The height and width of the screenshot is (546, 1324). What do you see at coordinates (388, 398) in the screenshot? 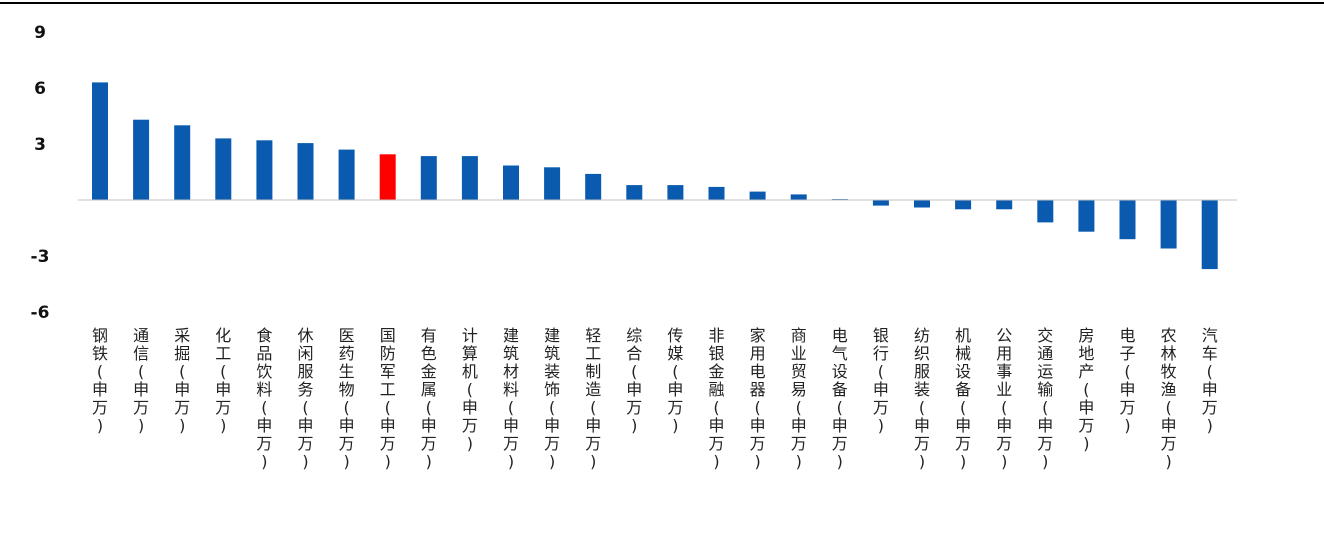
I see `x-tick-label: 国防军工(申万)` at bounding box center [388, 398].